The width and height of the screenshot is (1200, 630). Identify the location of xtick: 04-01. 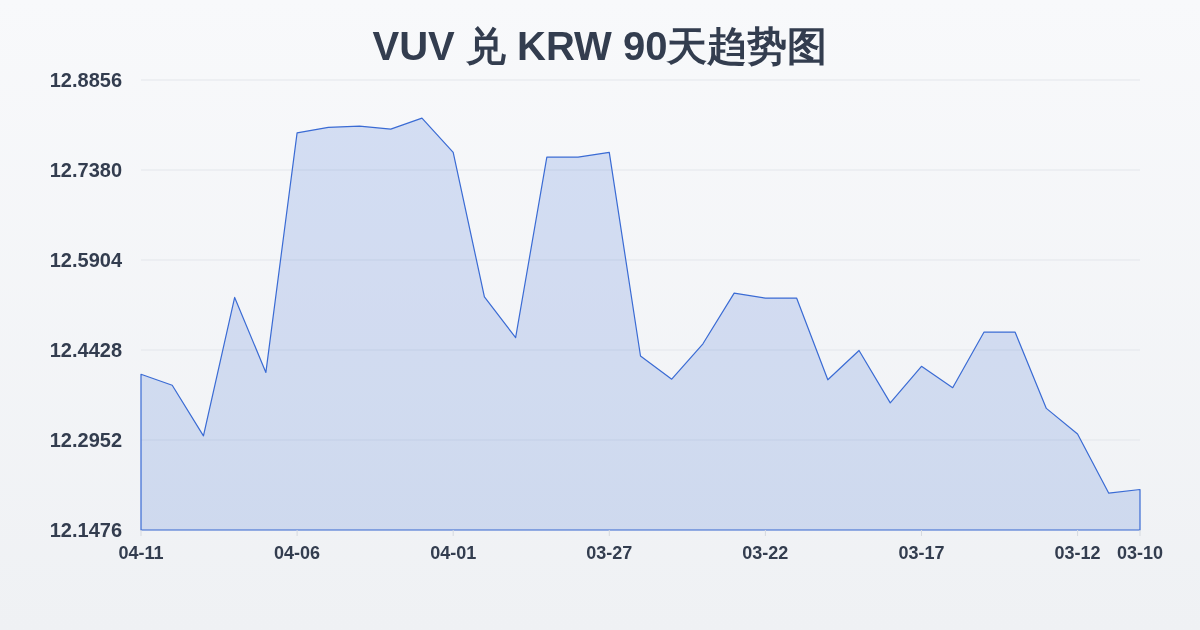
(453, 553).